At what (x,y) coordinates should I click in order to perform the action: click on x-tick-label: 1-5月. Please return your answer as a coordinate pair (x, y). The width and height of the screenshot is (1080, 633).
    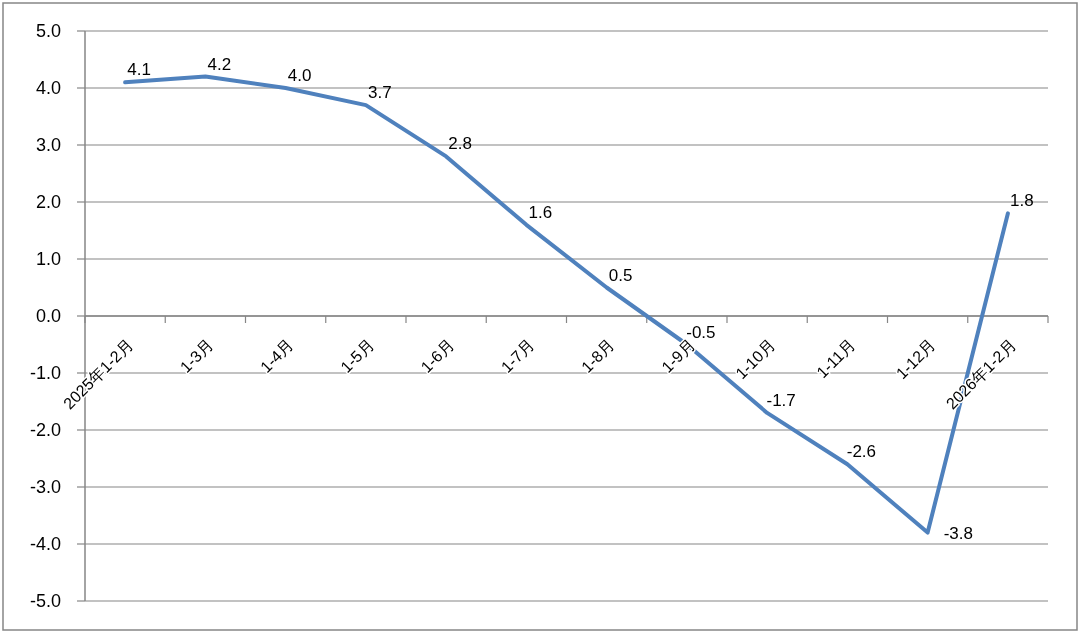
    Looking at the image, I should click on (357, 356).